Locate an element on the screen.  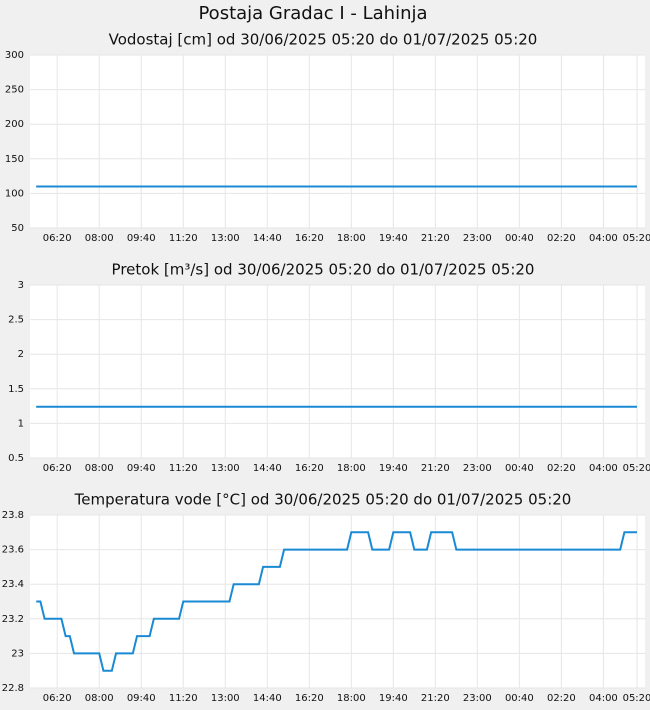
y-tick-label: 100 is located at coordinates (14, 193).